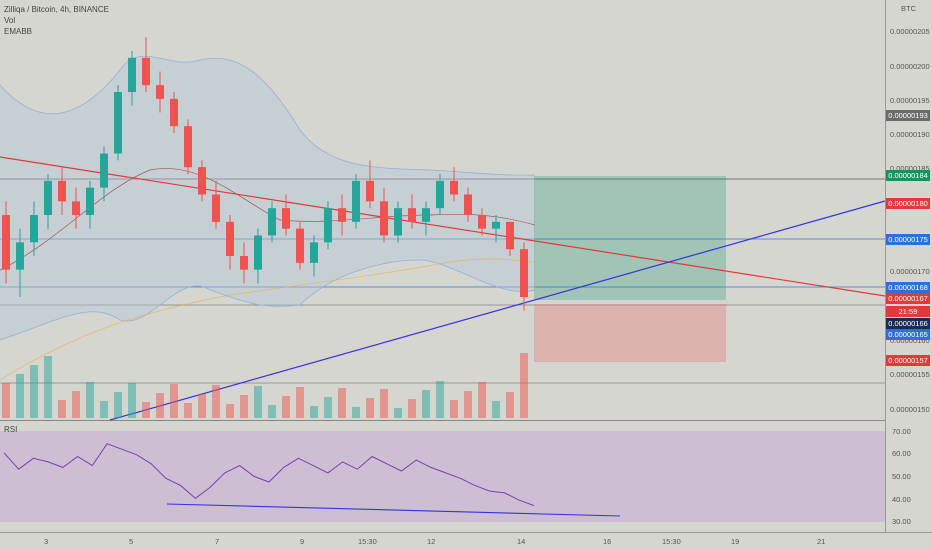 The image size is (932, 550). I want to click on volume-bars, so click(265, 385).